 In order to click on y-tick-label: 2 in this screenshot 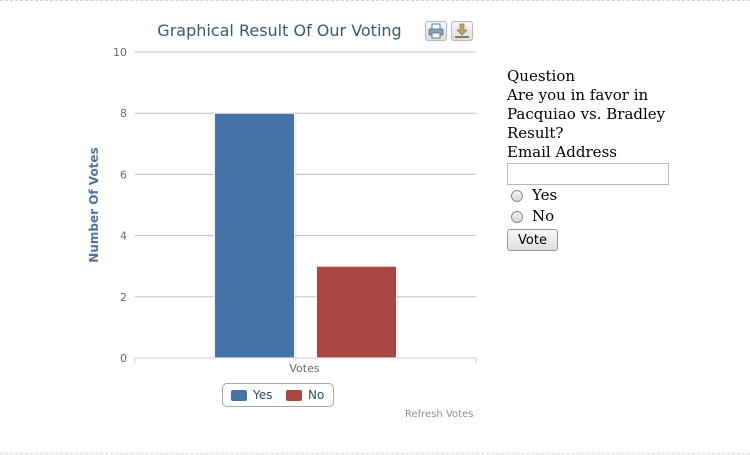, I will do `click(123, 297)`.